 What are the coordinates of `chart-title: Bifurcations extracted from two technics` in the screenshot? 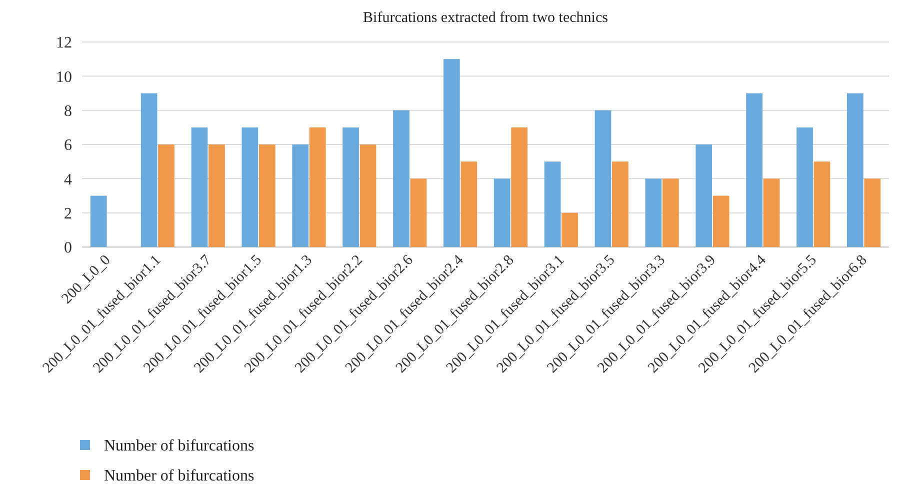 It's located at (485, 18).